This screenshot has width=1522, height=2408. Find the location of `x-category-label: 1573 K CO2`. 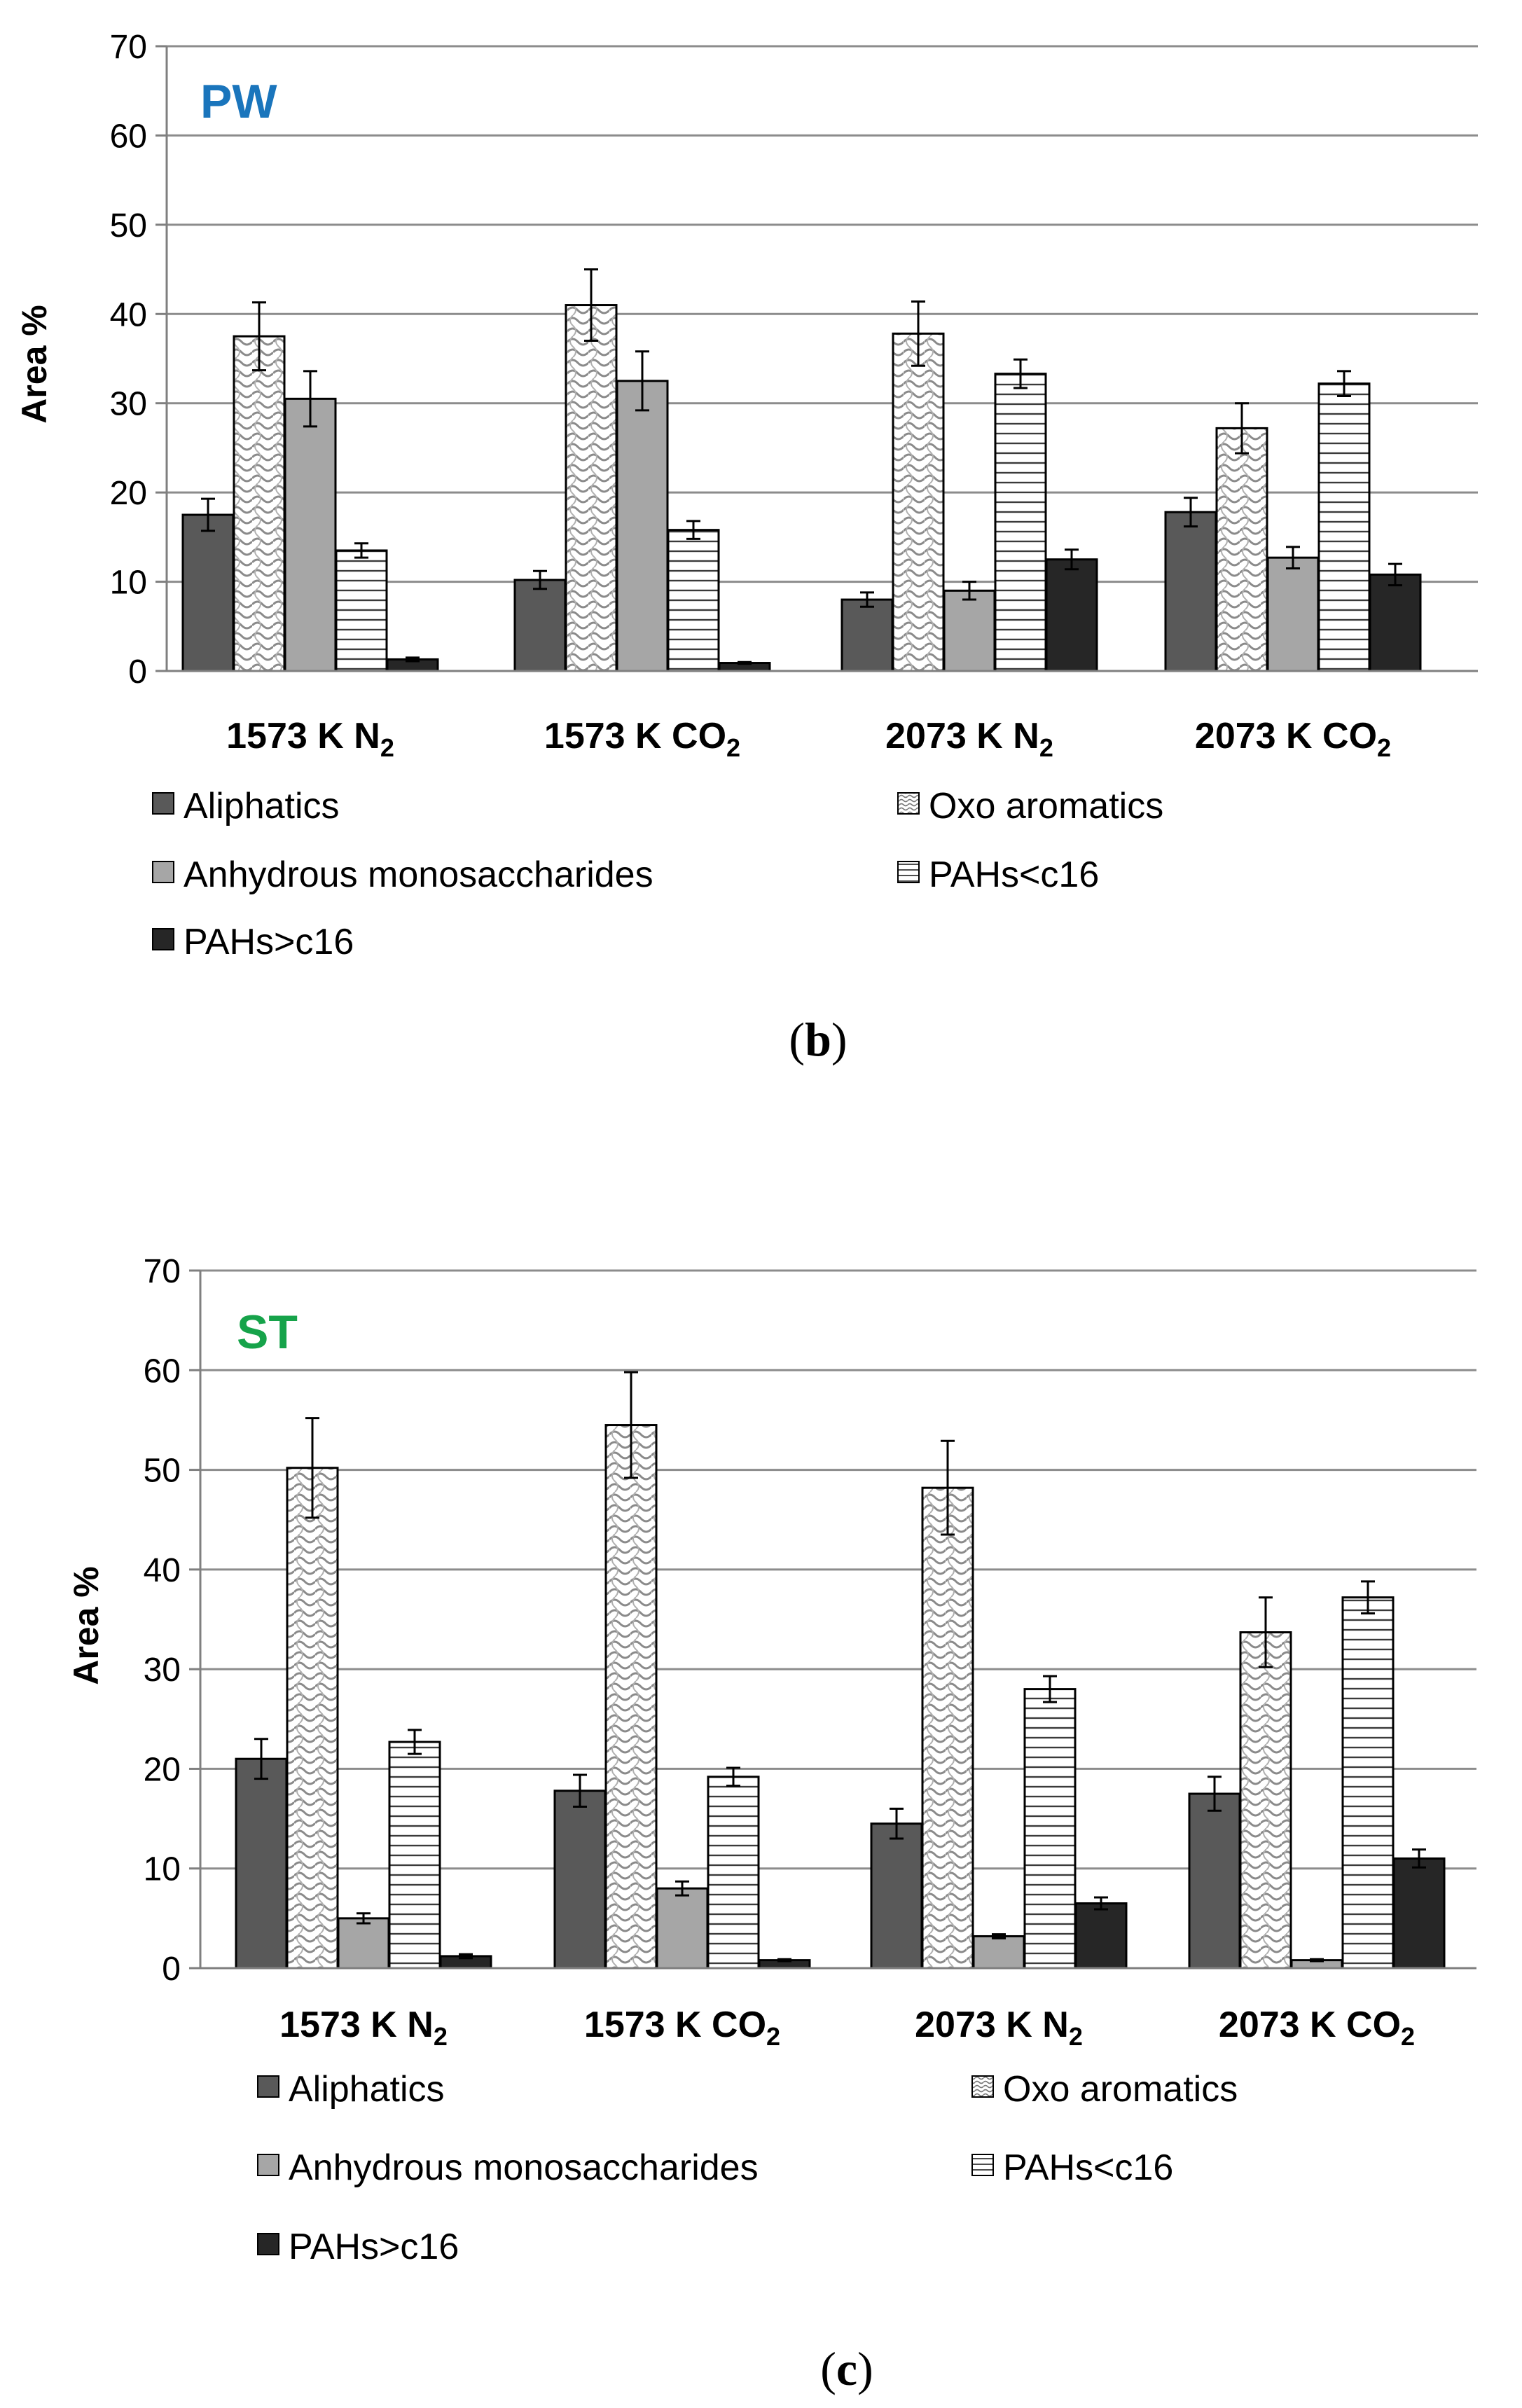

x-category-label: 1573 K CO2 is located at coordinates (642, 739).